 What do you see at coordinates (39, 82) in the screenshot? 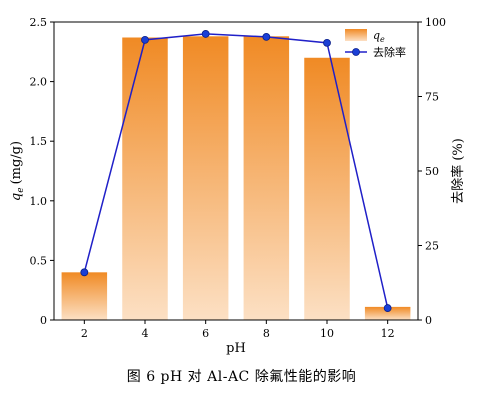
I see `y-left-tick-label: 2.0` at bounding box center [39, 82].